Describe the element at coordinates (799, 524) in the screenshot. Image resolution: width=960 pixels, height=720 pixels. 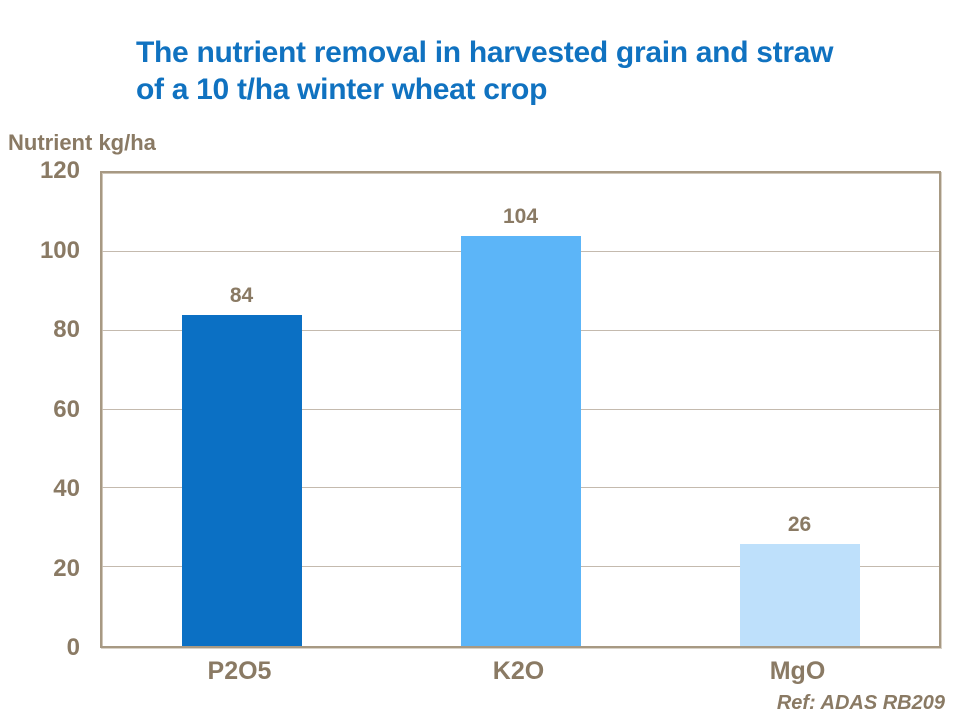
I see `bar-value-MgO: 26` at that location.